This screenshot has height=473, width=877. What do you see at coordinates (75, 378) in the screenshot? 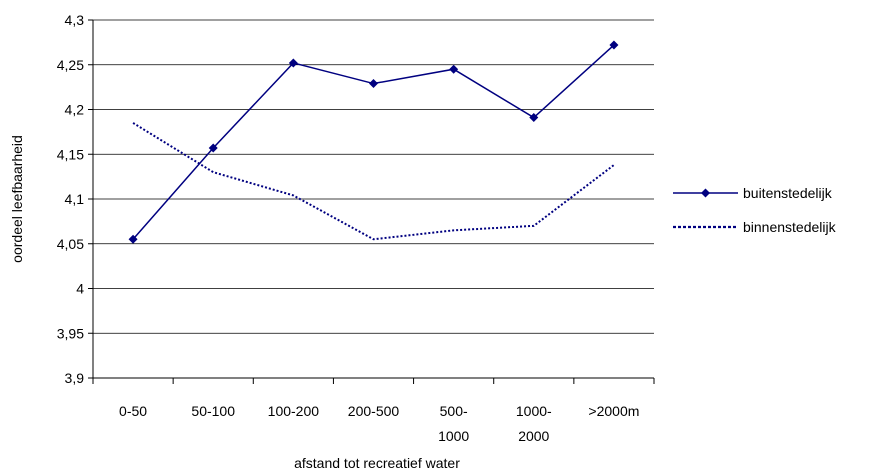
I see `y-tick-label: 3,9` at bounding box center [75, 378].